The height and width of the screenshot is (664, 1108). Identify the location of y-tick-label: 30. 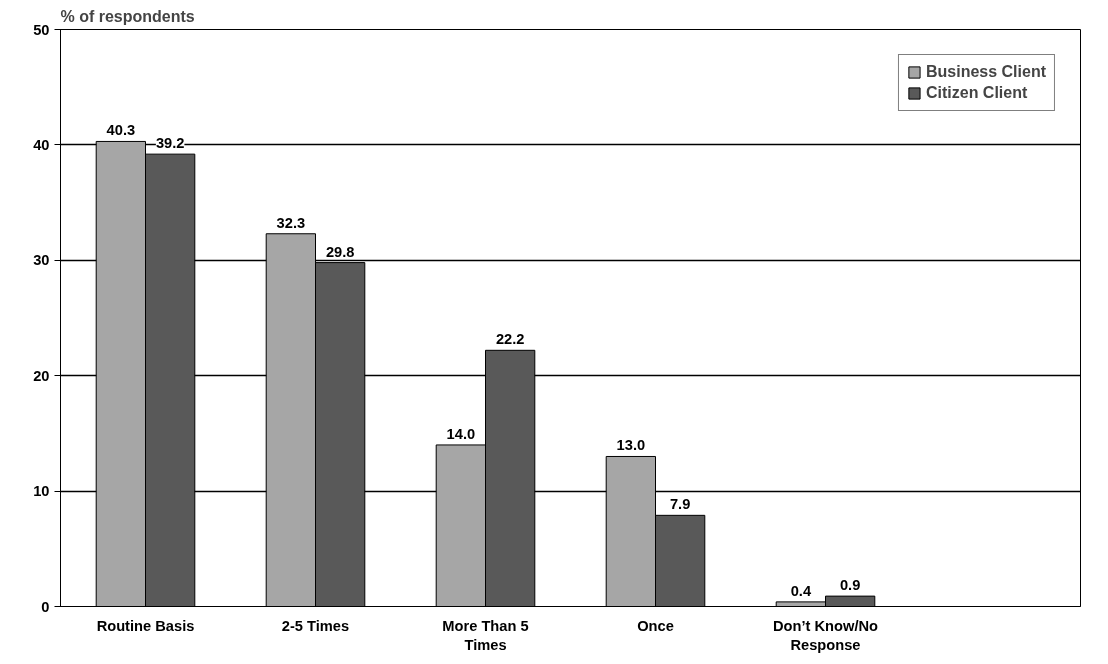
(41, 260).